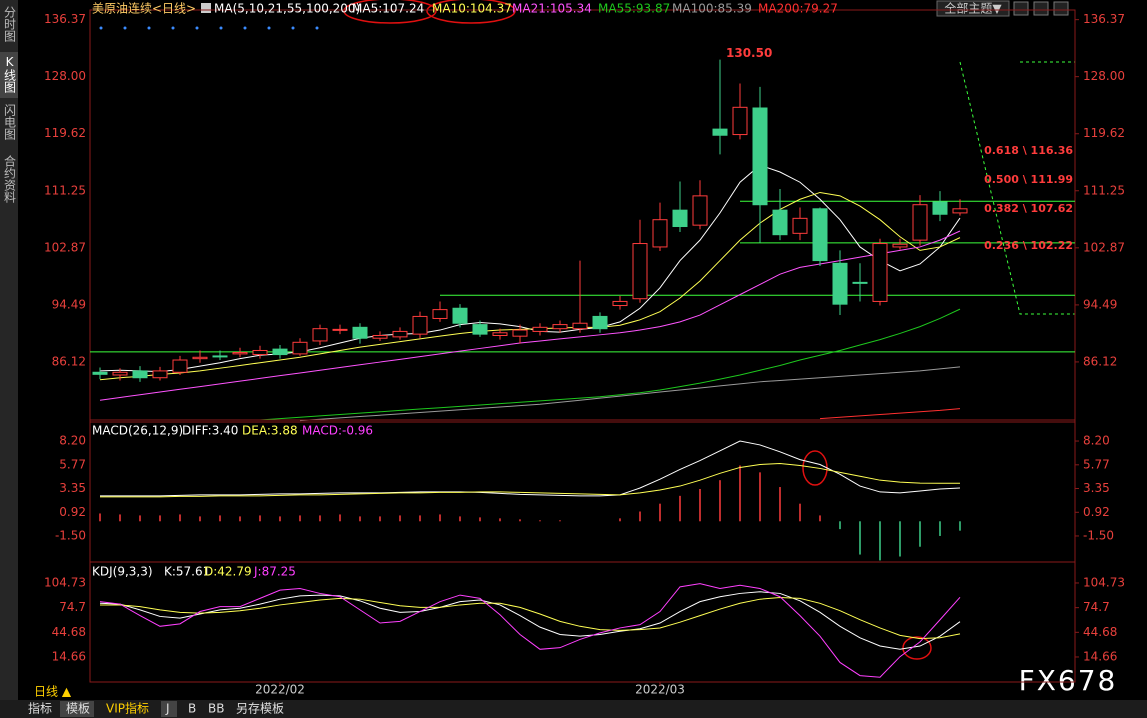 The width and height of the screenshot is (1147, 718). Describe the element at coordinates (552, 9) in the screenshot. I see `legend-entry: MA21:105.34` at that location.